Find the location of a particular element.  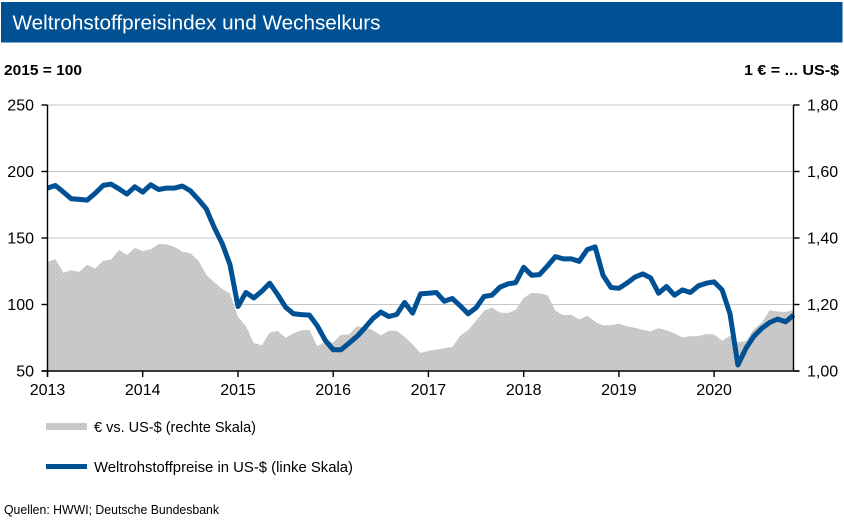

svg-text: 250 is located at coordinates (20, 106).